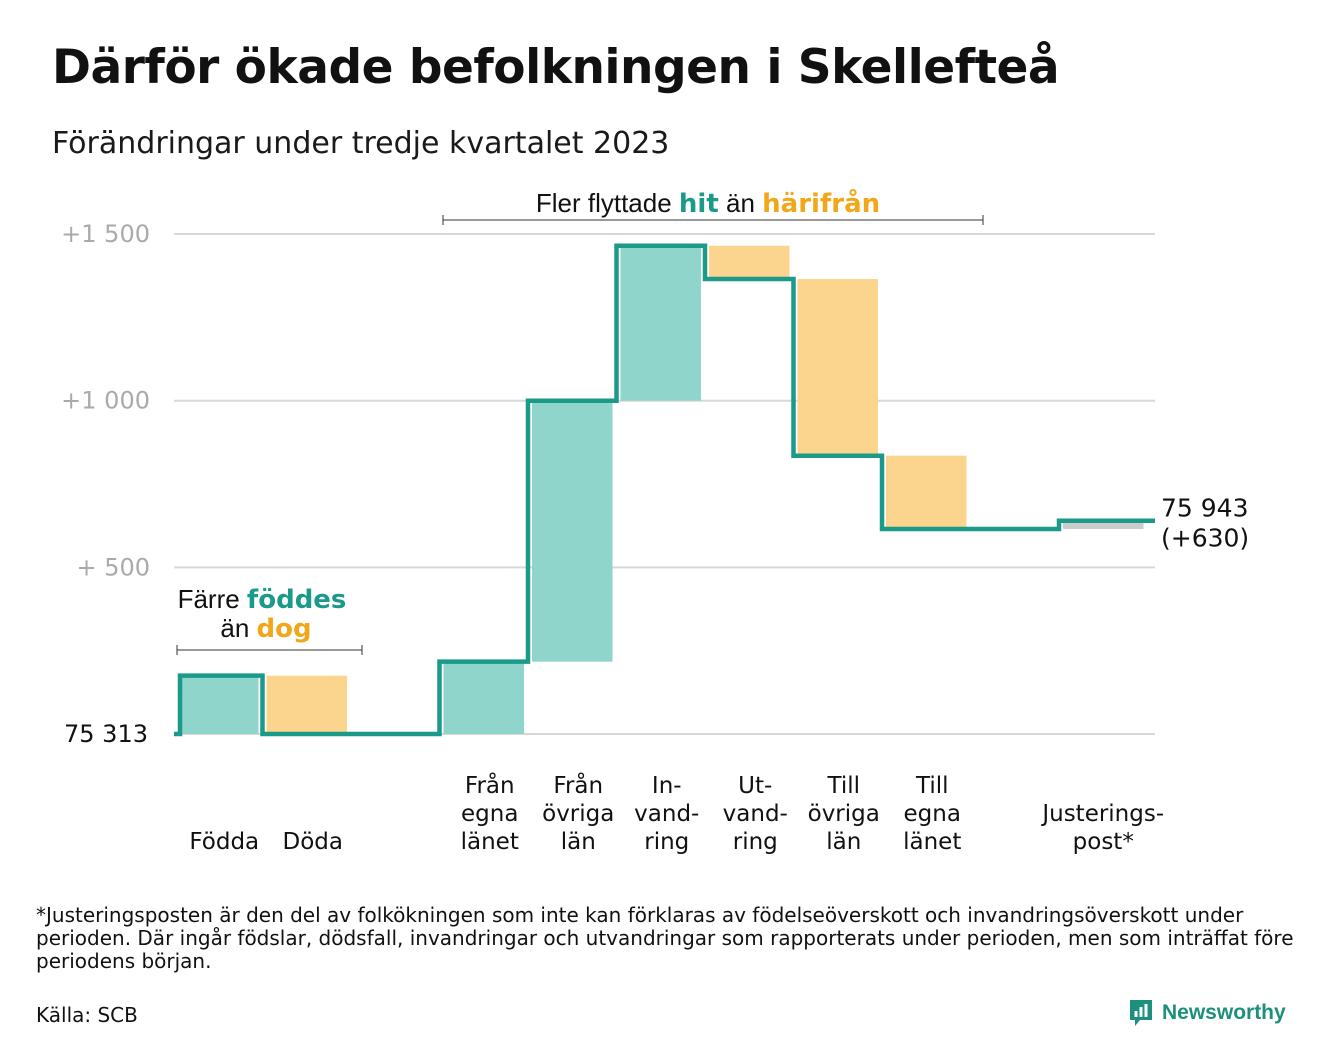 Image resolution: width=1340 pixels, height=1060 pixels. Describe the element at coordinates (284, 629) in the screenshot. I see `annotation-span: dog` at that location.